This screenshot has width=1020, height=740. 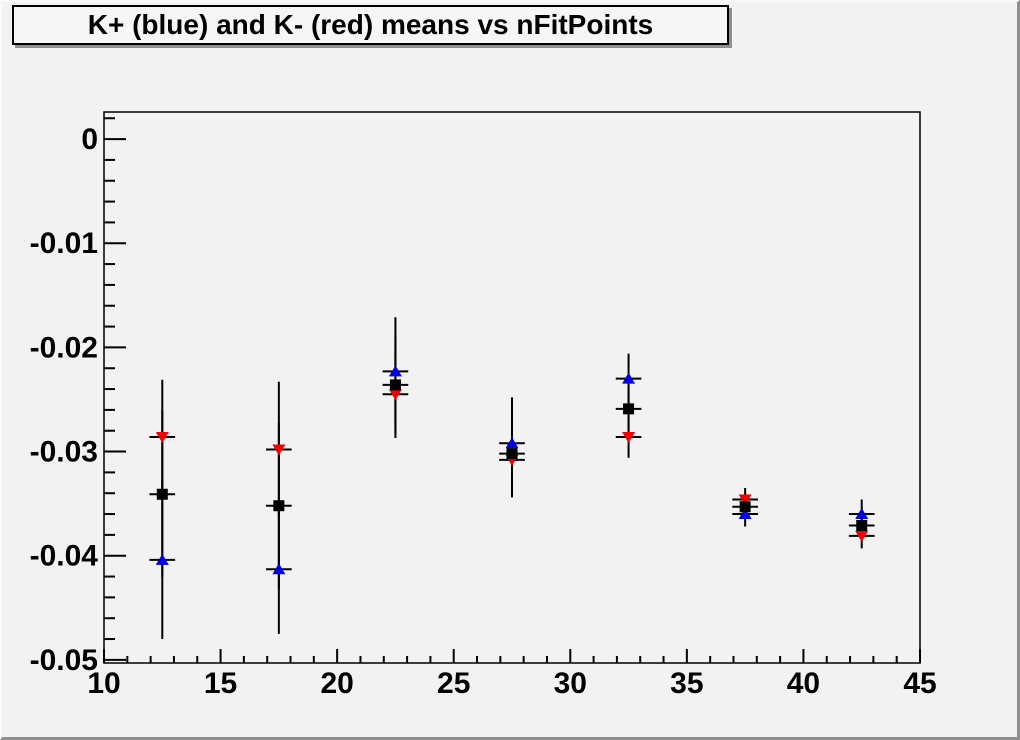 I want to click on x-tick-label: 35, so click(x=686, y=683).